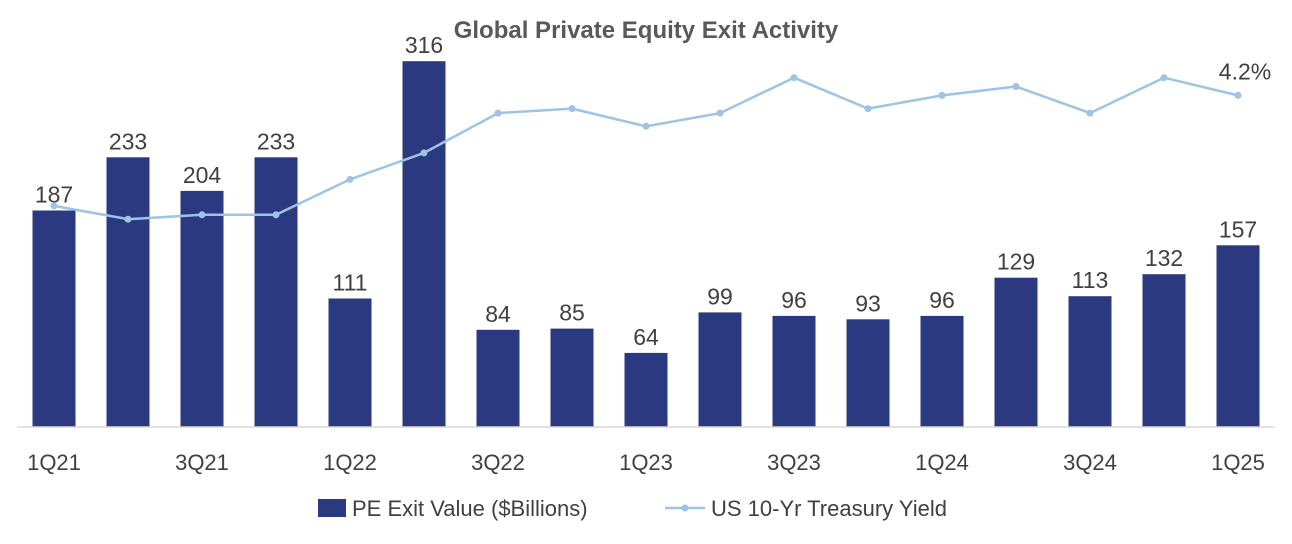  I want to click on x-tick-1Q23: 1Q23, so click(646, 462).